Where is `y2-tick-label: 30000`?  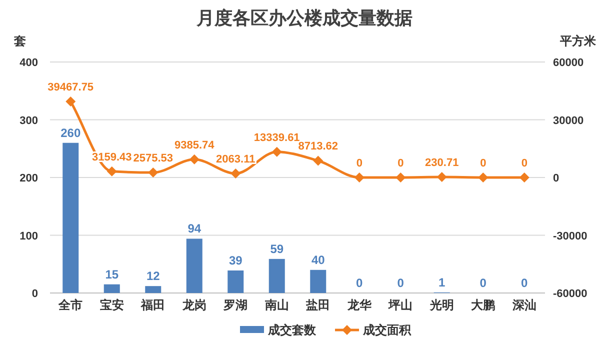 y2-tick-label: 30000 is located at coordinates (568, 120).